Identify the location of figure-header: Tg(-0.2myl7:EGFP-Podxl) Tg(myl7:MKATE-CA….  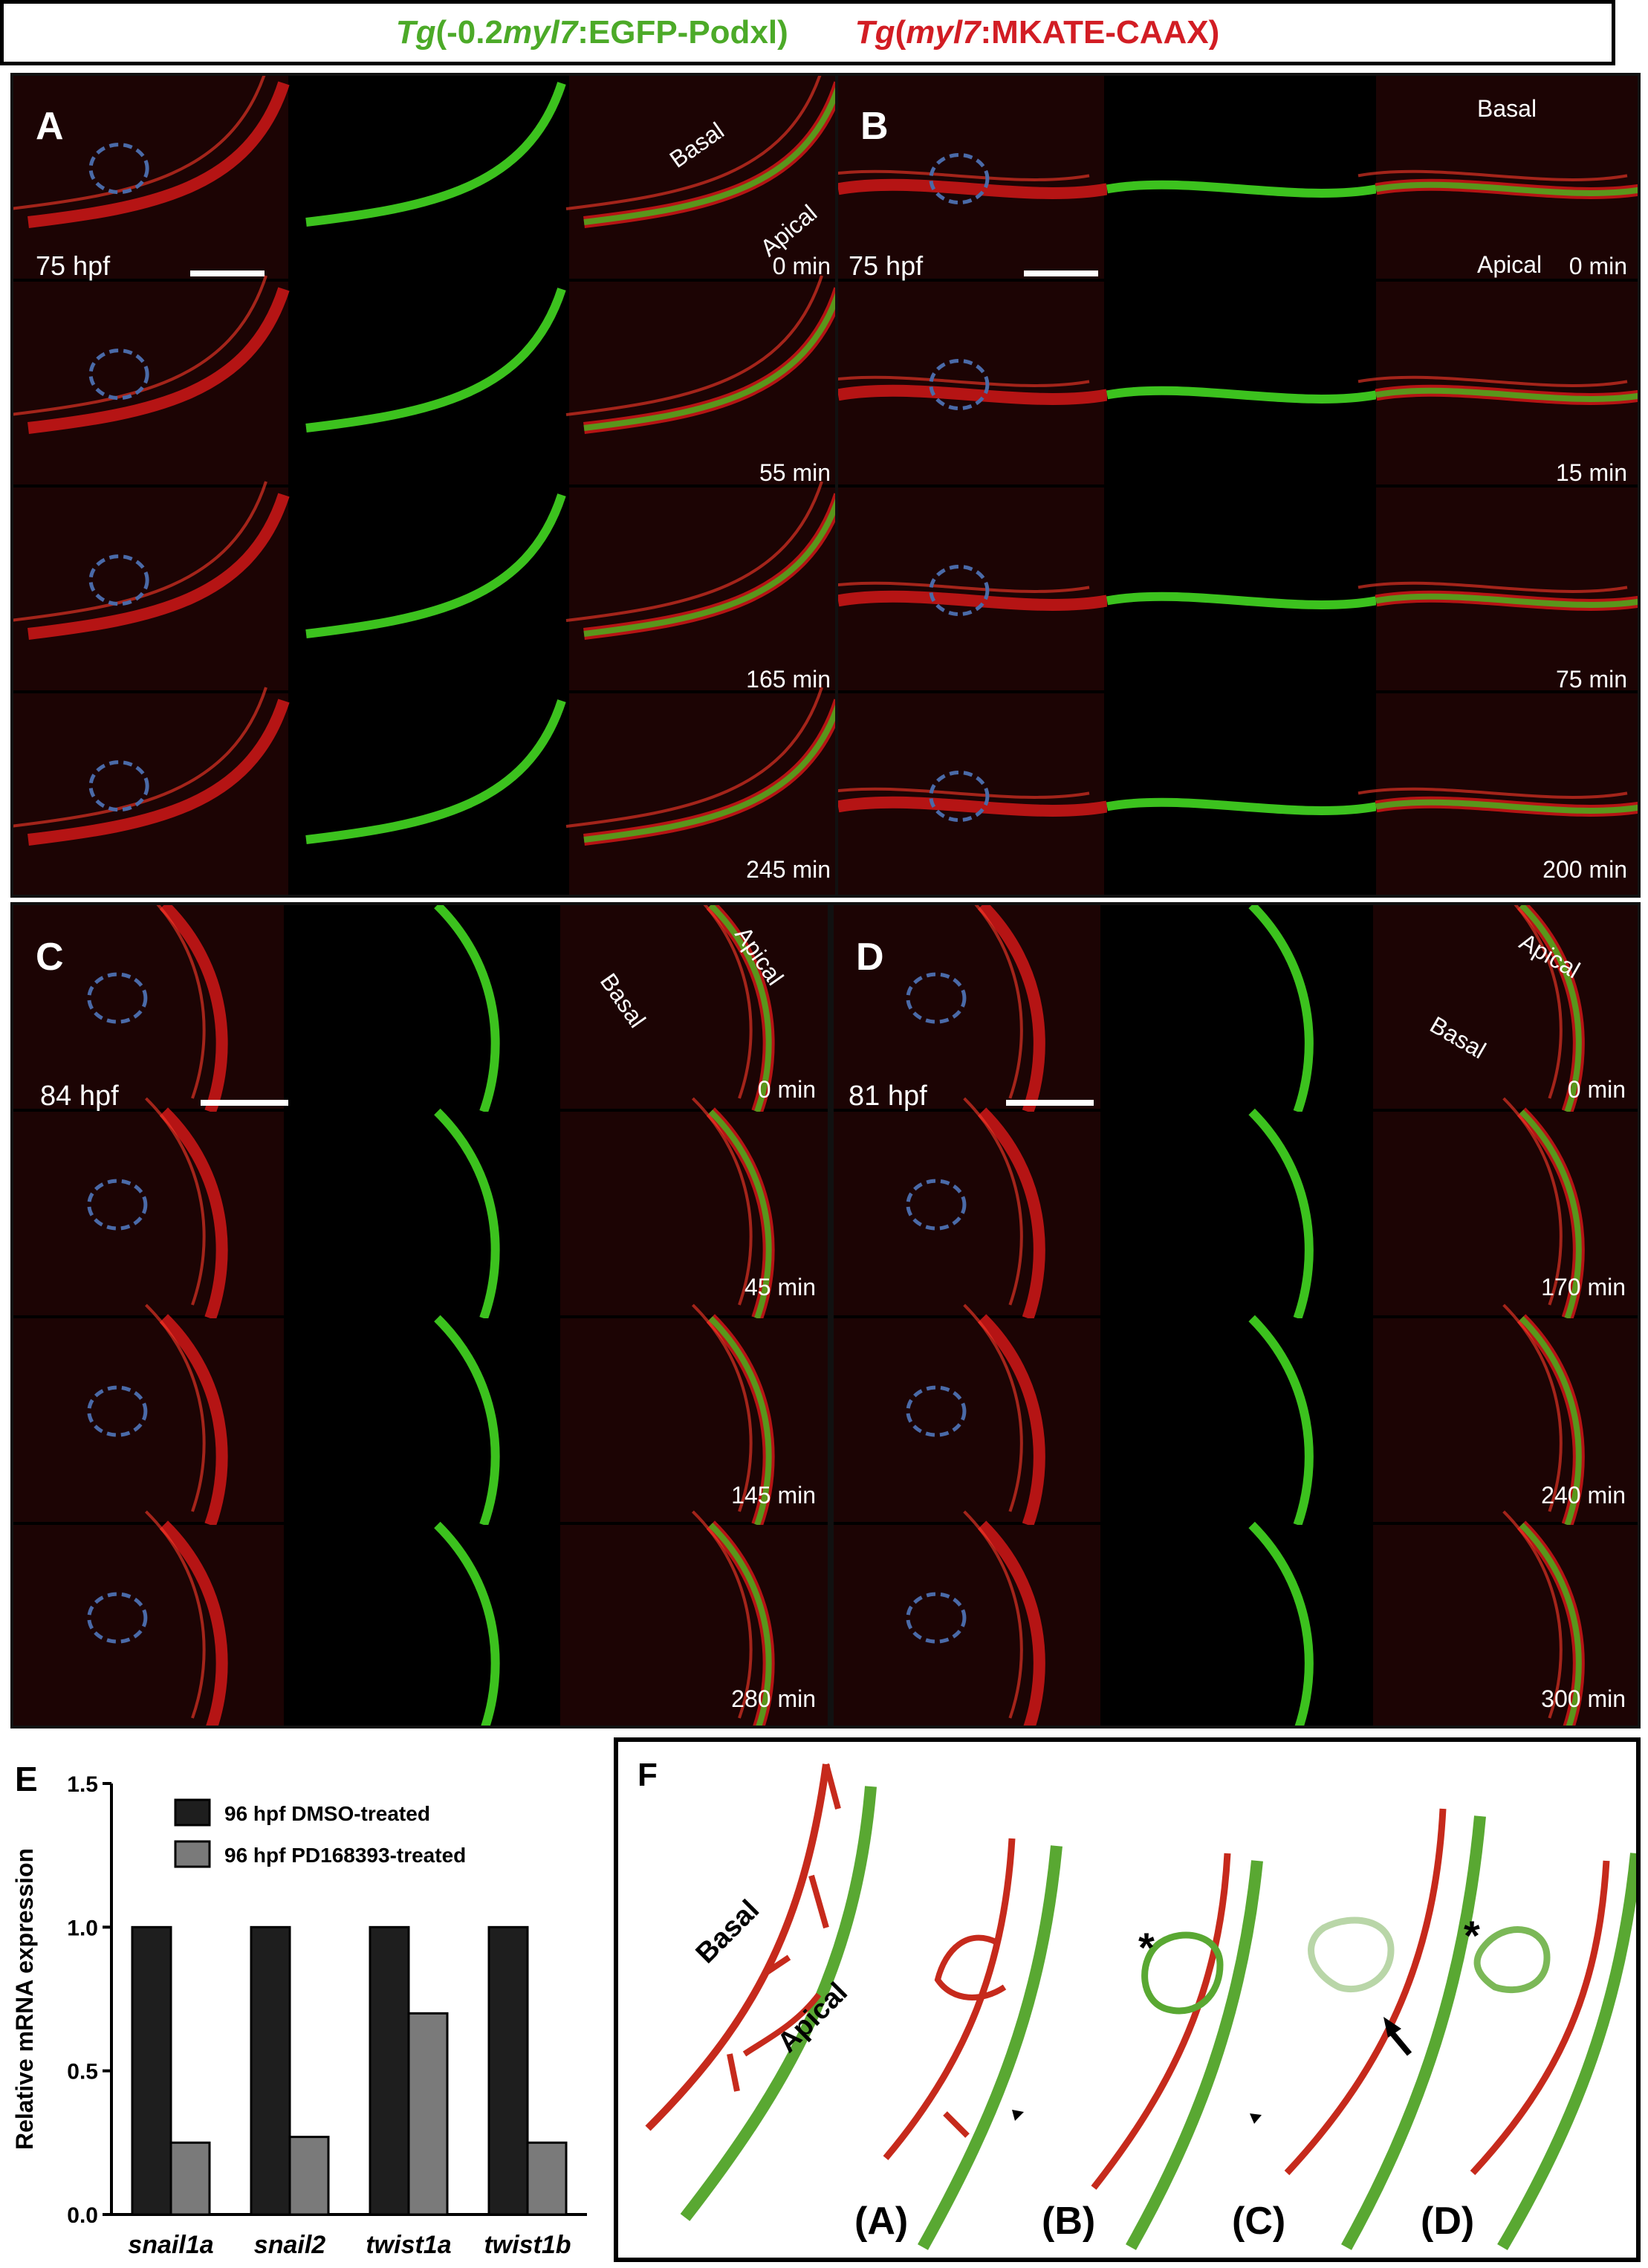
(807, 32).